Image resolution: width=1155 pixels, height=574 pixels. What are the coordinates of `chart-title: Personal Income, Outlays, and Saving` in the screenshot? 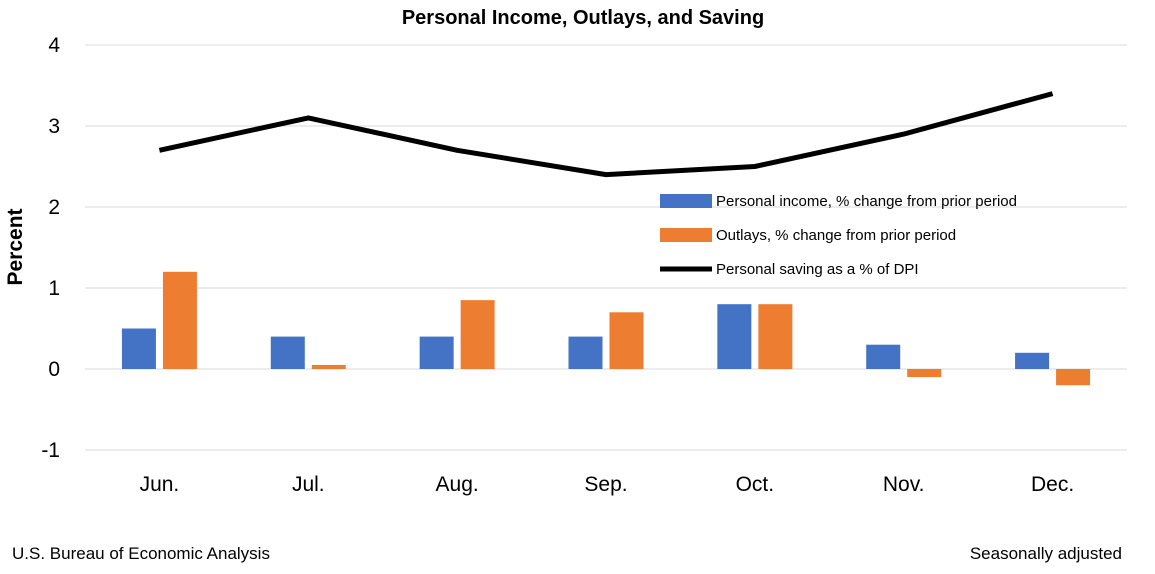 It's located at (583, 18).